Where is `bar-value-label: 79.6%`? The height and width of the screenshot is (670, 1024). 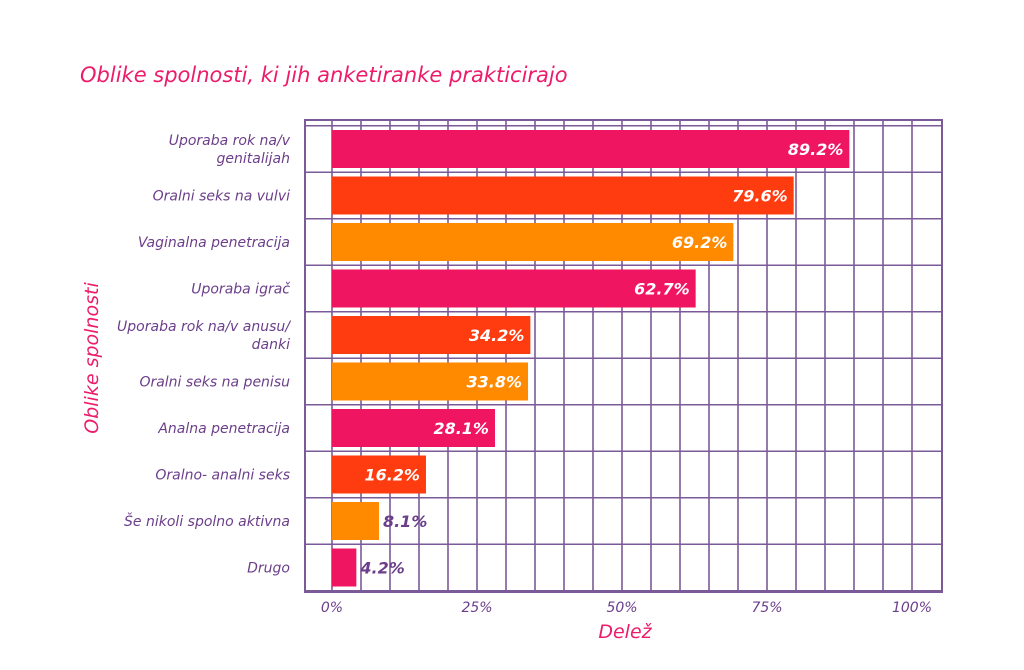
bar-value-label: 79.6% is located at coordinates (760, 196).